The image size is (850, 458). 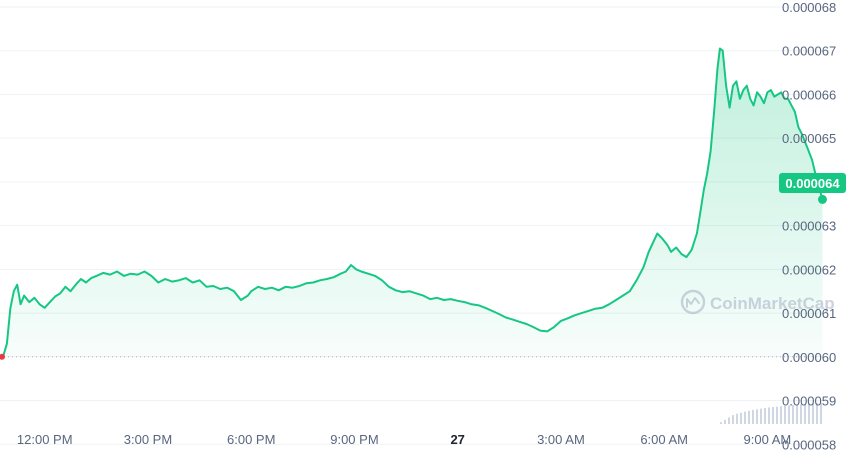 I want to click on y-tick-label: 0.000066, so click(x=809, y=94).